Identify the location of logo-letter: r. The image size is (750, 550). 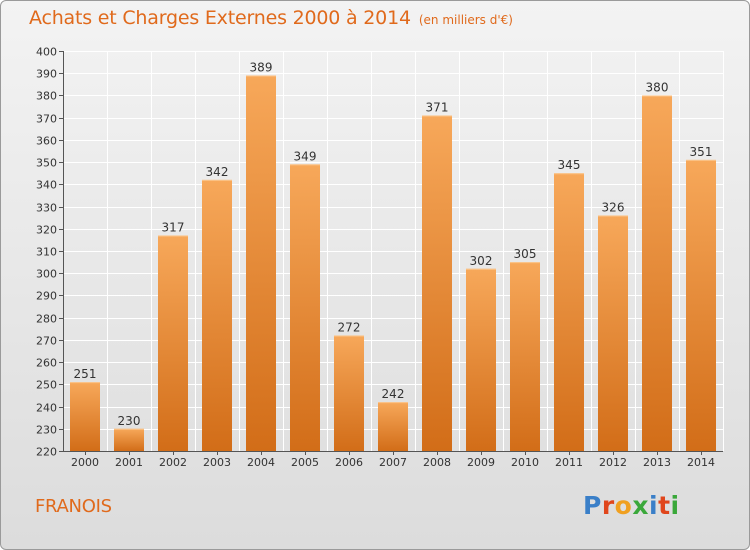
(608, 505).